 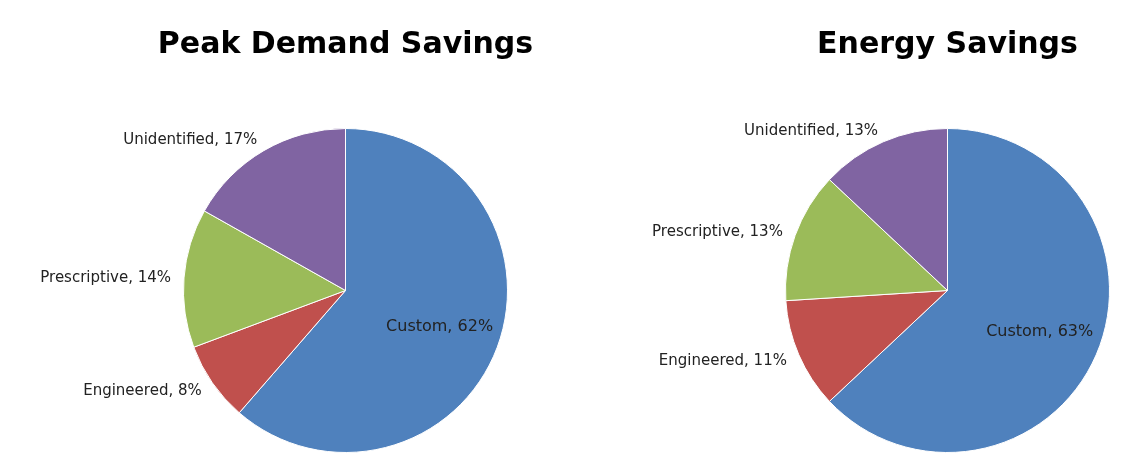 What do you see at coordinates (947, 42) in the screenshot?
I see `chart-title: Energy Savings` at bounding box center [947, 42].